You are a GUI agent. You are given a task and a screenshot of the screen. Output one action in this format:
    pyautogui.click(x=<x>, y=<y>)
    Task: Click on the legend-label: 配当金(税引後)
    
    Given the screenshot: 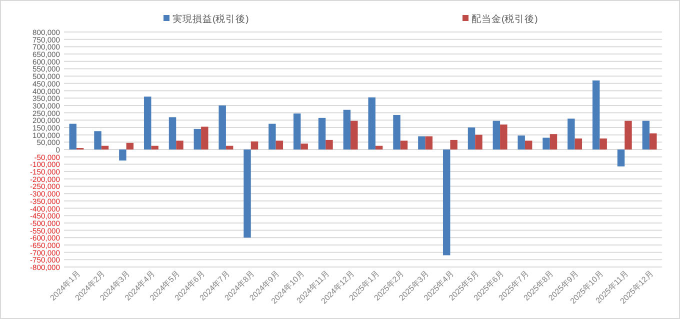 What is the action you would take?
    pyautogui.click(x=505, y=19)
    